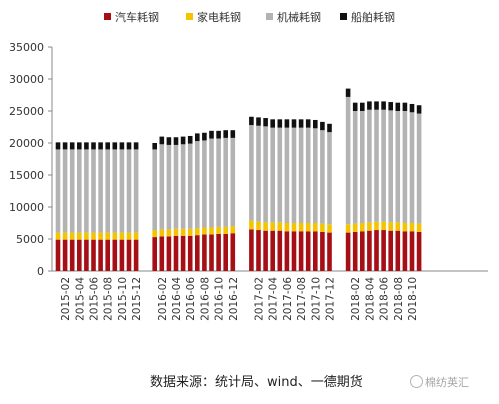  I want to click on y-tick-label: 5000, so click(30, 239).